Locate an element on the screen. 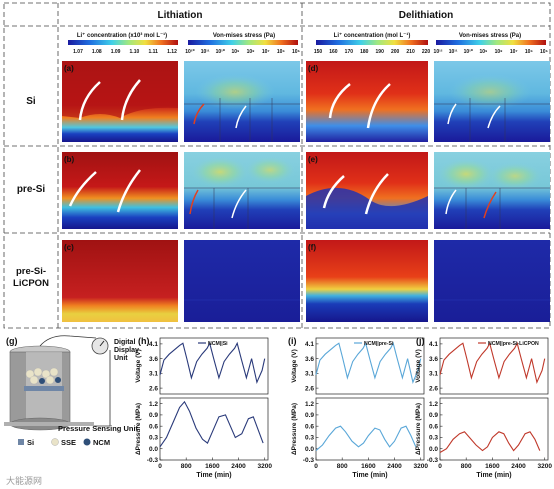 The height and width of the screenshot is (489, 554). display-unit-label-line: Display is located at coordinates (126, 350).